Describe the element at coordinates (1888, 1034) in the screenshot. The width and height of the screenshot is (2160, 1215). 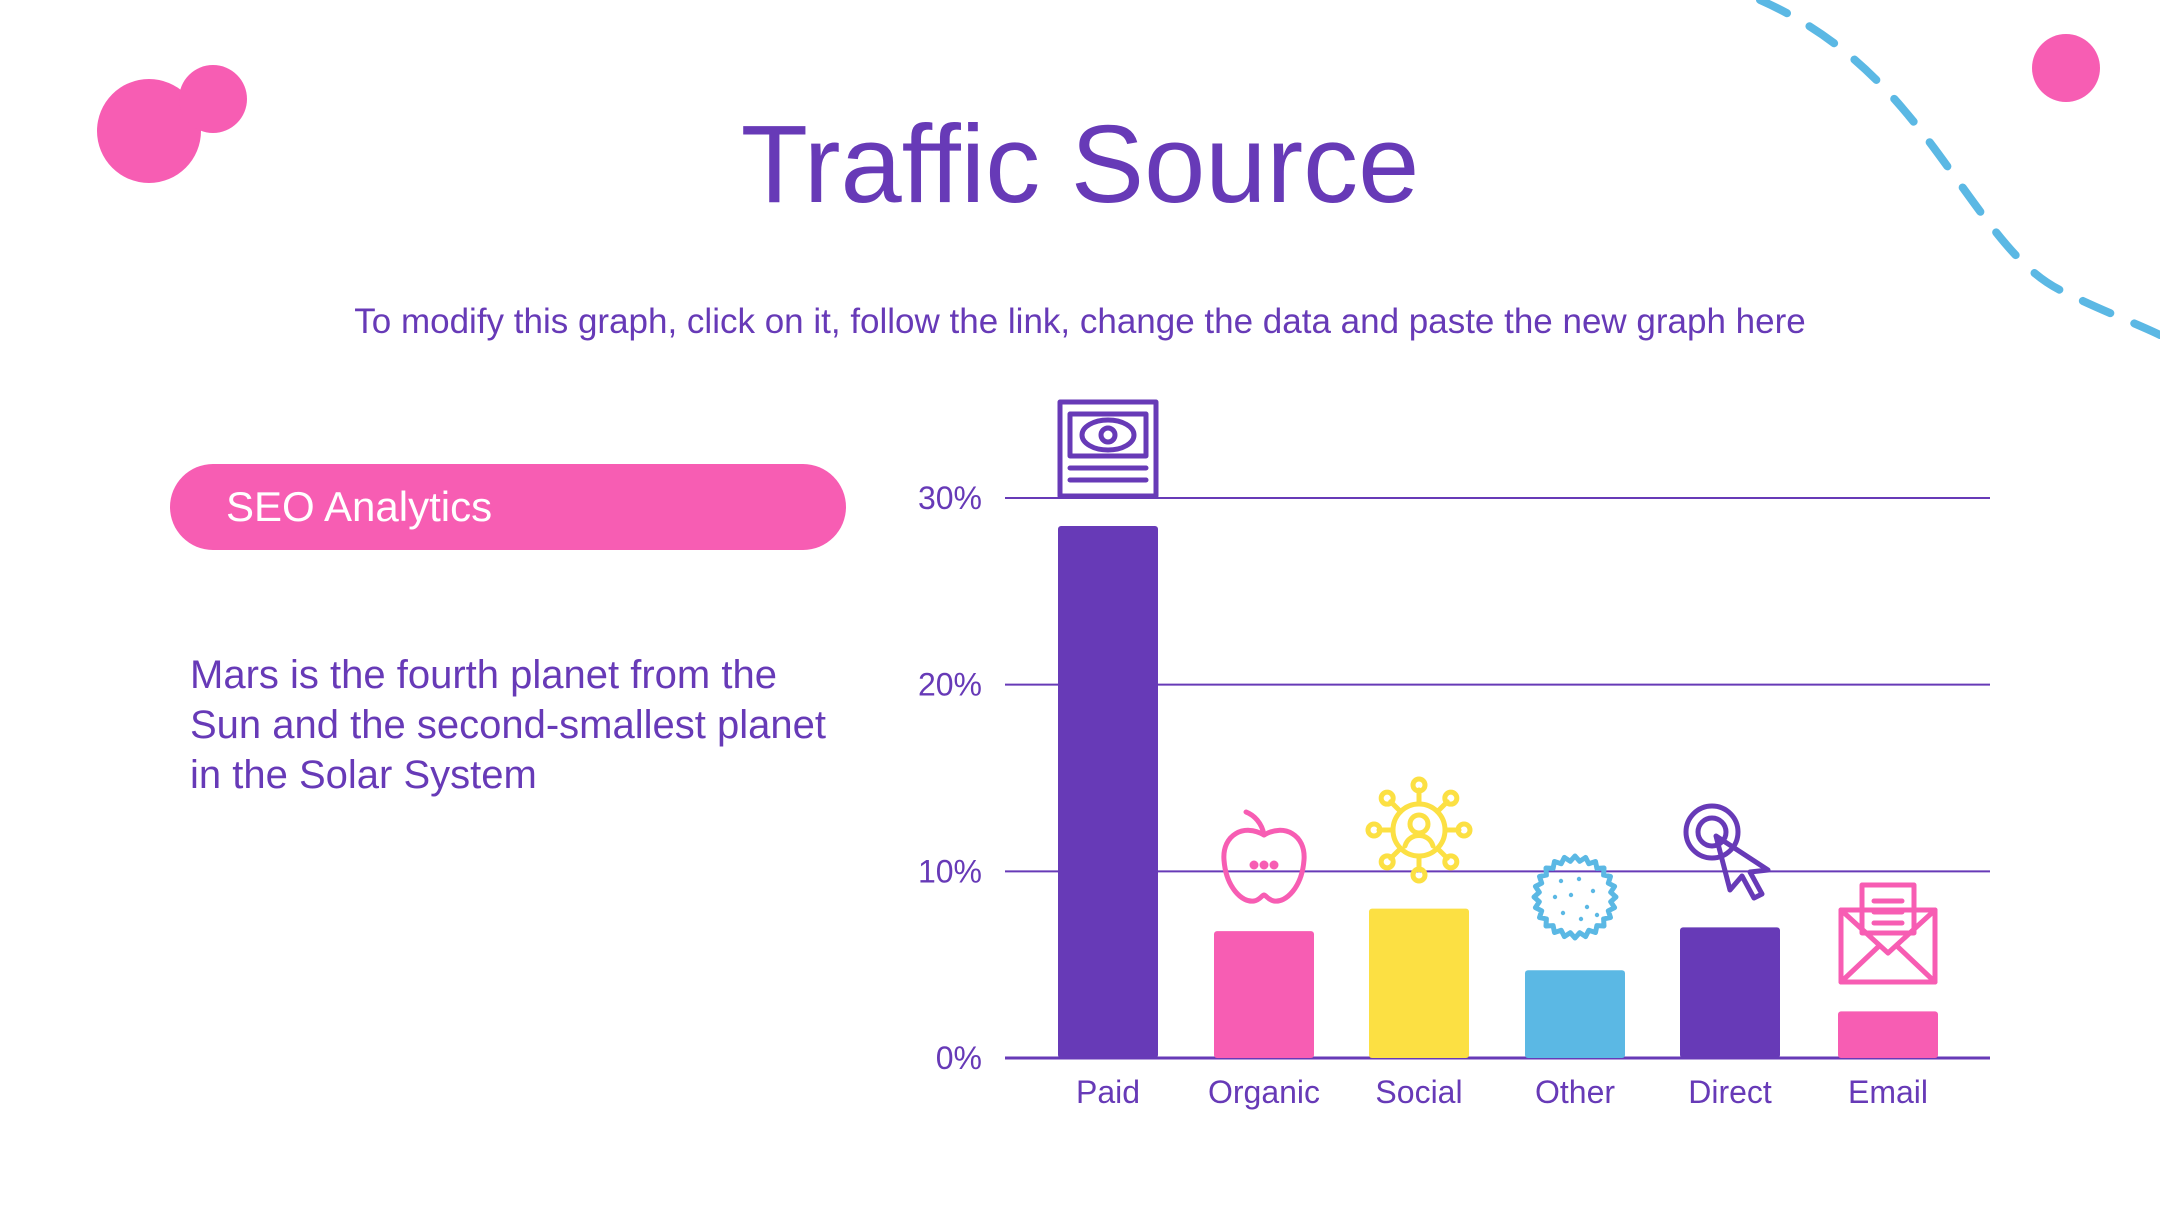
I see `bar-email` at that location.